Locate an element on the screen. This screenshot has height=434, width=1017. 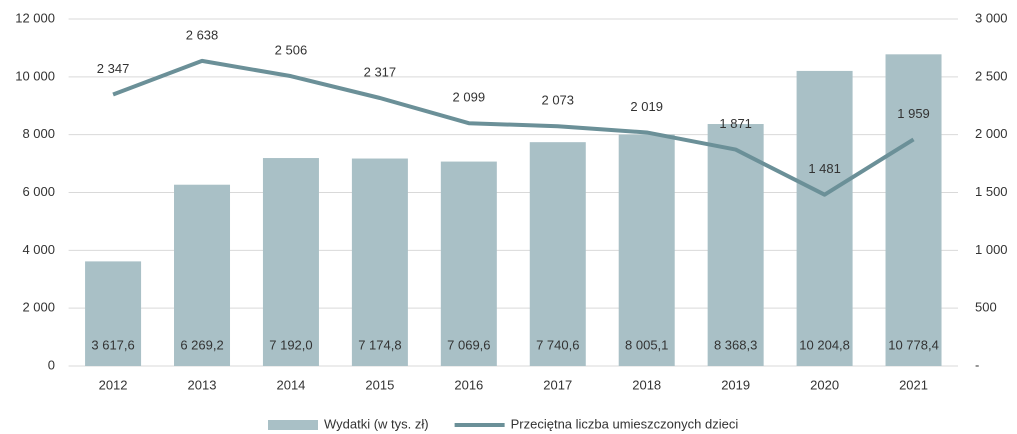
line-label: 1 959 is located at coordinates (913, 113).